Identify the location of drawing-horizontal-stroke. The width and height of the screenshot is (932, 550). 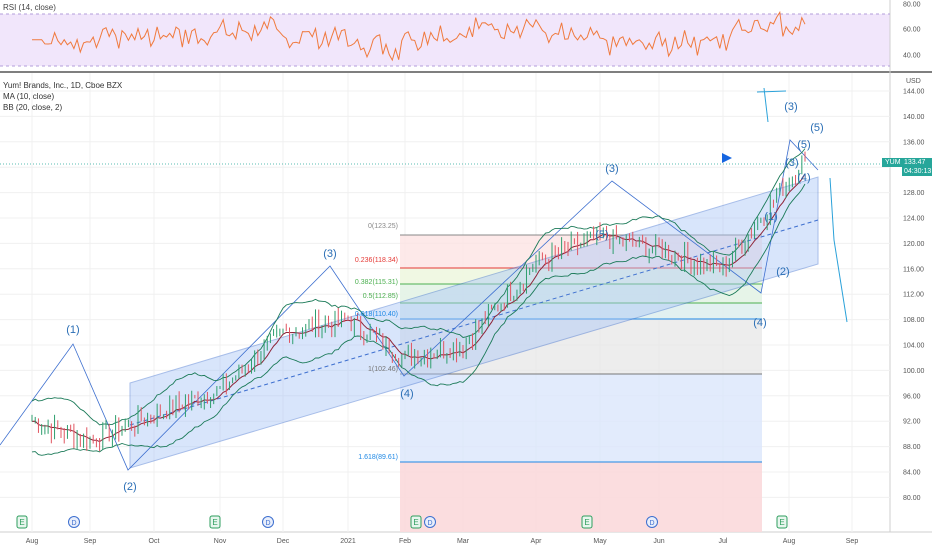
(771, 91).